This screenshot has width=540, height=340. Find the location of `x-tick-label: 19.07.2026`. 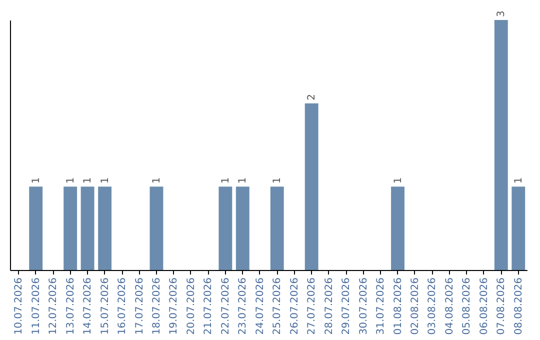

x-tick-label: 19.07.2026 is located at coordinates (174, 306).